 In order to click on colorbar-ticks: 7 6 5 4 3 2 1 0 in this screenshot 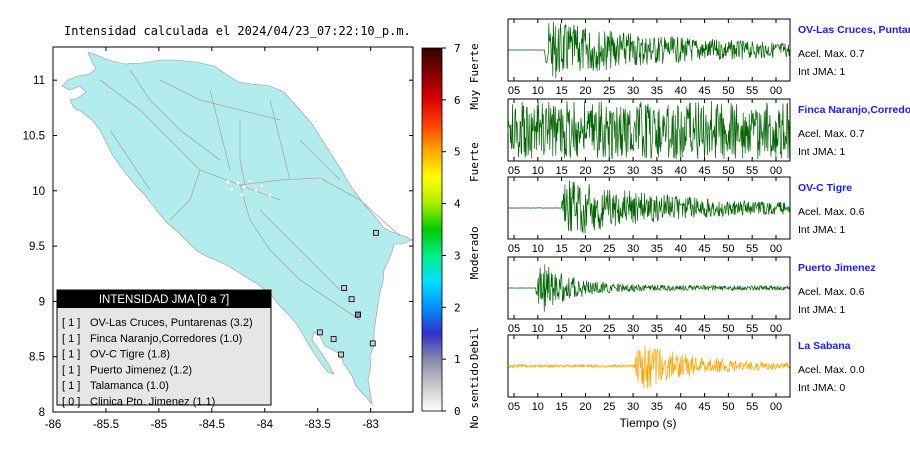, I will do `click(451, 230)`.